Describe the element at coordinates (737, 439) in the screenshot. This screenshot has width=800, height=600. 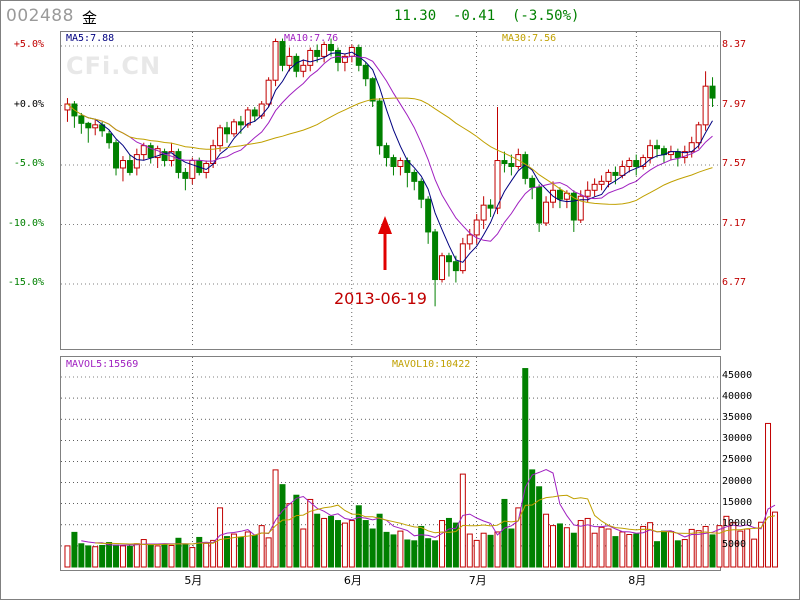
I see `volume-axis-tick: 30000` at that location.